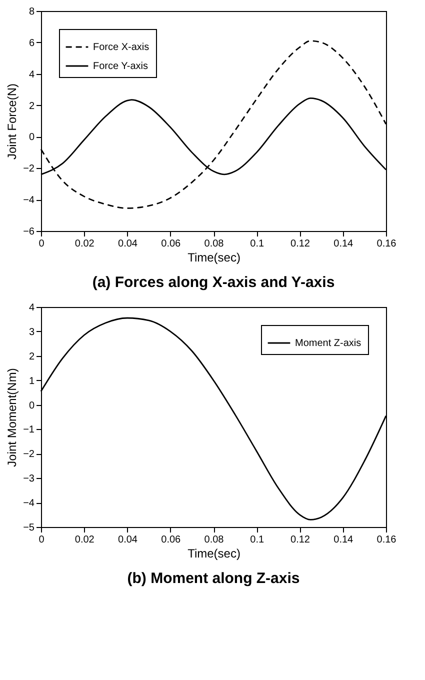 The width and height of the screenshot is (425, 680). Describe the element at coordinates (328, 343) in the screenshot. I see `legend-label: Moment Z-axis` at that location.